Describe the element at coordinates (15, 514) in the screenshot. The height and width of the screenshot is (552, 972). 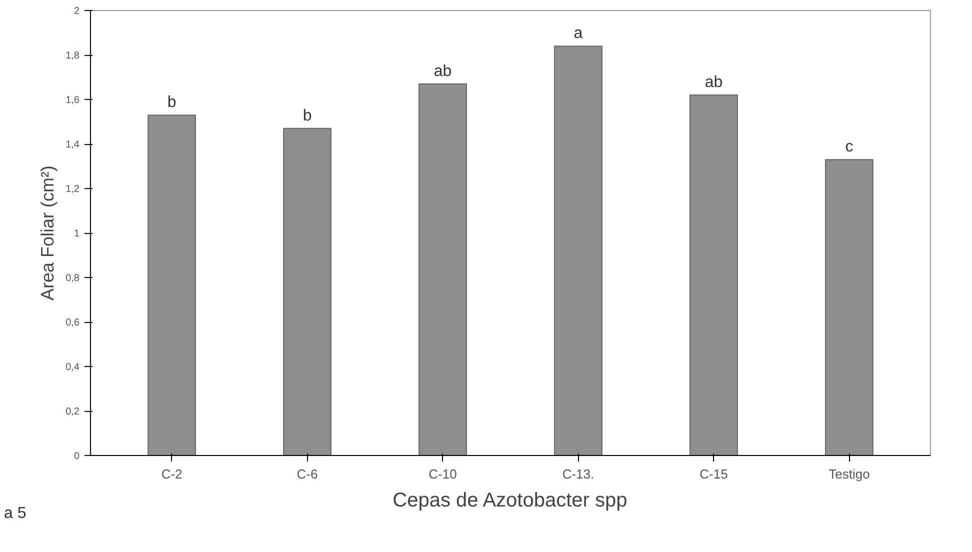
I see `text: a 5` at that location.